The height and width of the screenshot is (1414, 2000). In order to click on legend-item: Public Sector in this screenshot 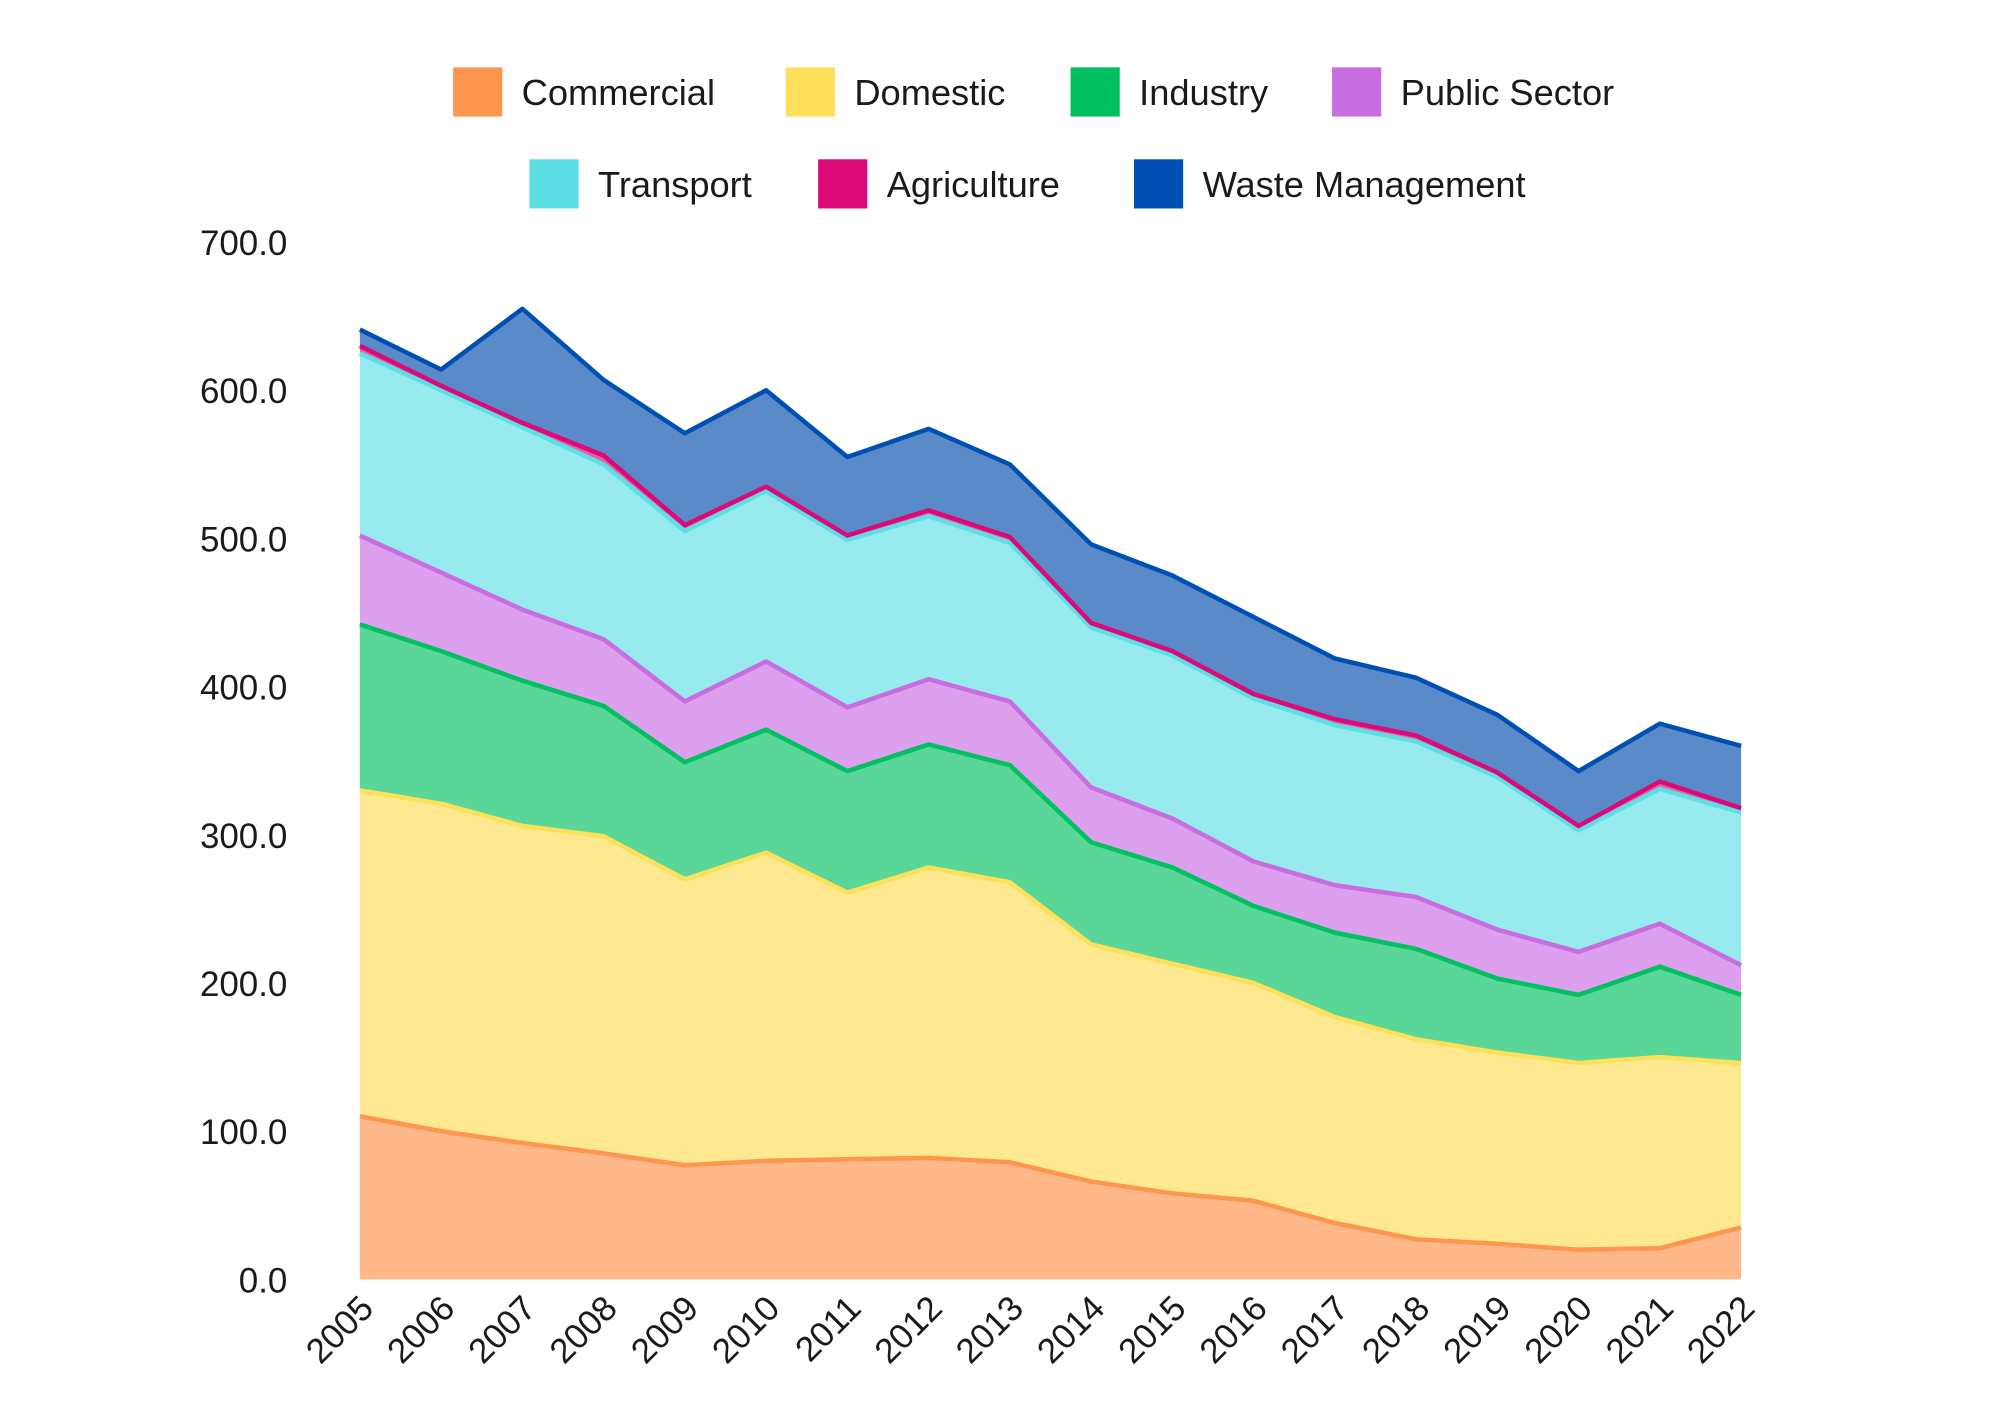, I will do `click(1473, 92)`.